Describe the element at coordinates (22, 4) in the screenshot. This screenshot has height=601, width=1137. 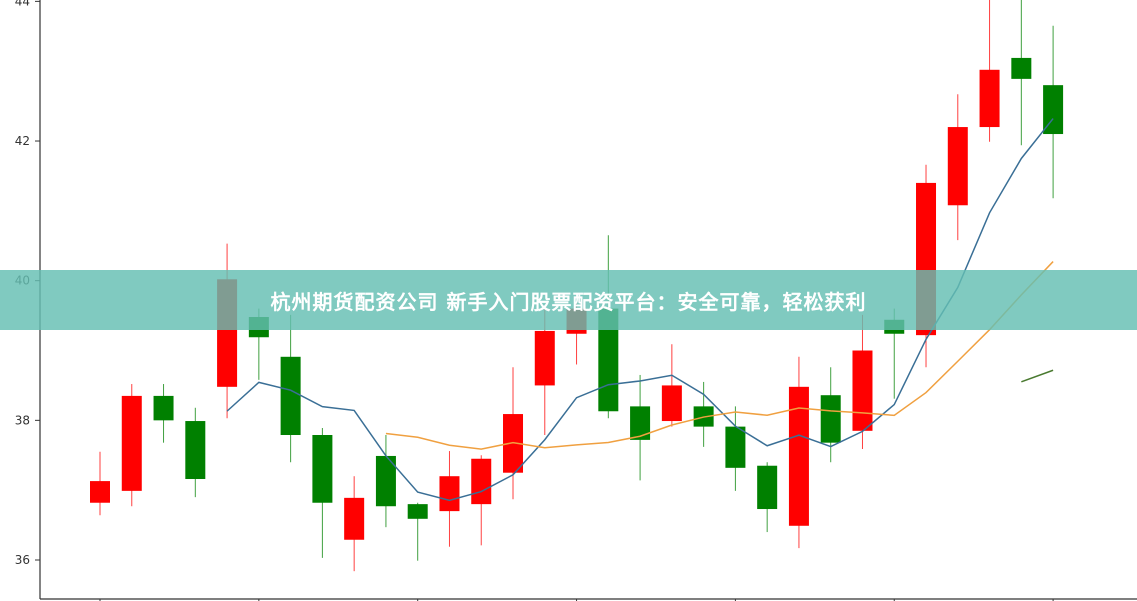
I see `y-tick-label: 44` at that location.